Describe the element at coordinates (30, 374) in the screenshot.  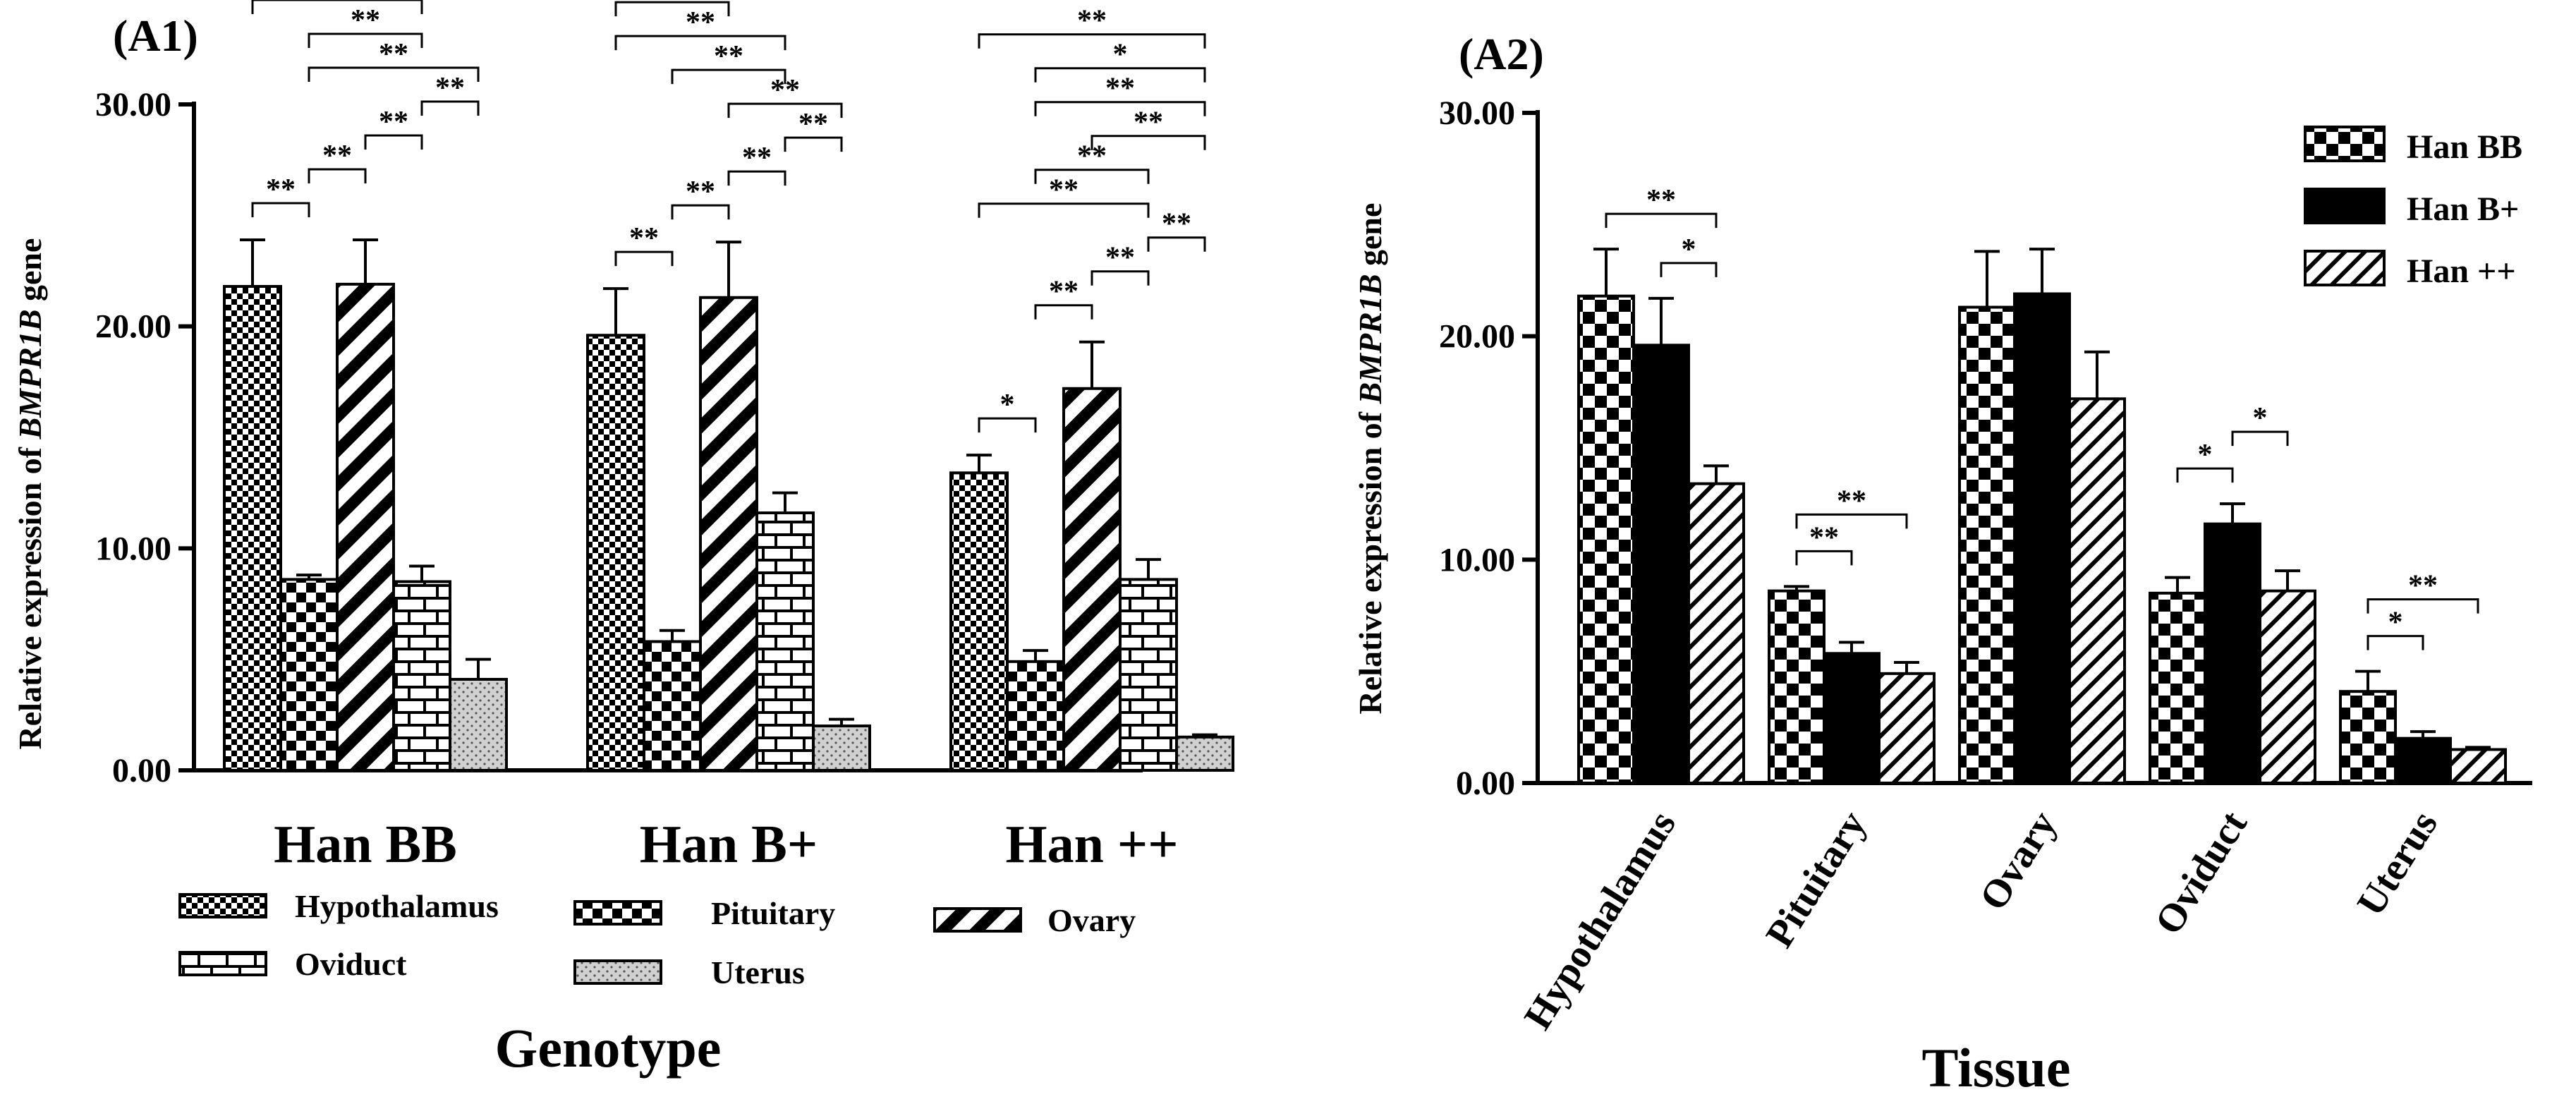
I see `y-axis-title-gene: BMPR1B` at that location.